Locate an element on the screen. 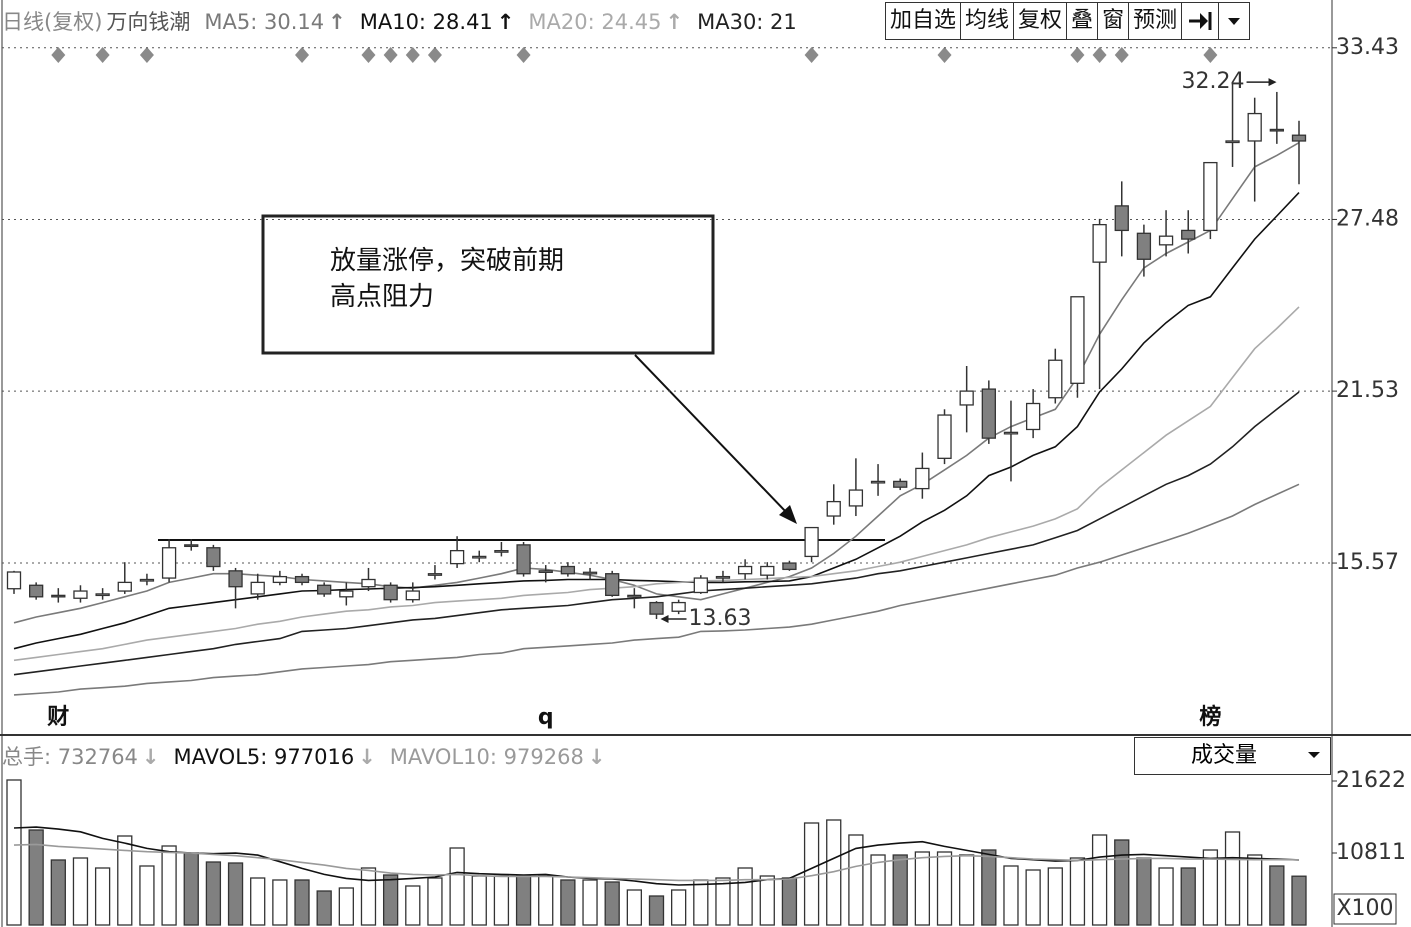 The width and height of the screenshot is (1411, 927). x-category-label: 财 is located at coordinates (58, 717).